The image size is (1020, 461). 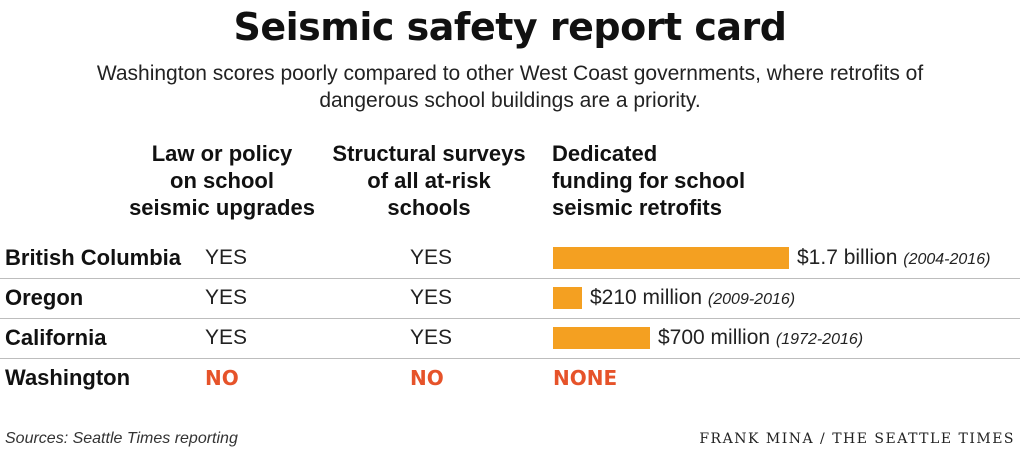 I want to click on chart-title: Seismic safety report card, so click(x=510, y=27).